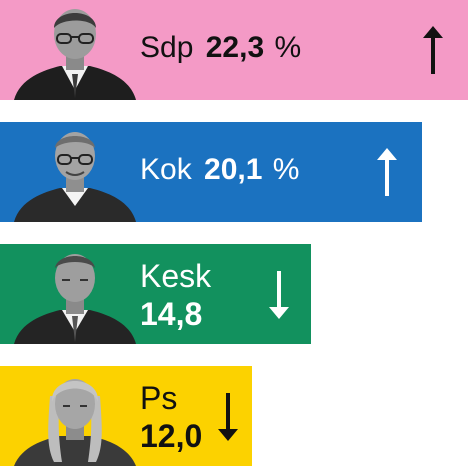  I want to click on party-name-kesk: Kesk, so click(176, 276).